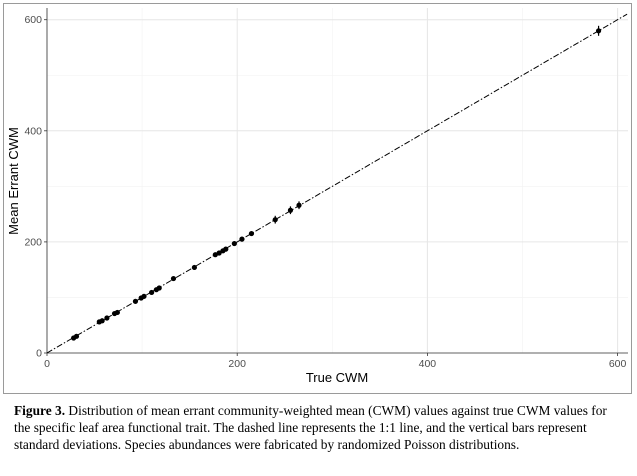  Describe the element at coordinates (40, 410) in the screenshot. I see `caption-label: Figure 3.` at that location.